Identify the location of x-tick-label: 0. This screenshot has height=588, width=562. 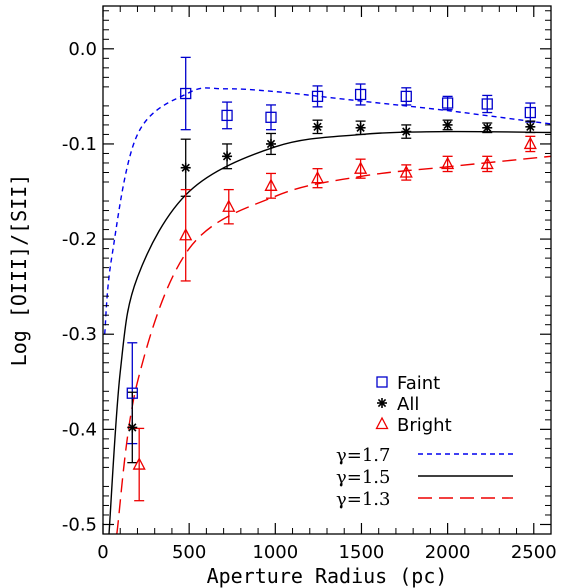
(102, 552).